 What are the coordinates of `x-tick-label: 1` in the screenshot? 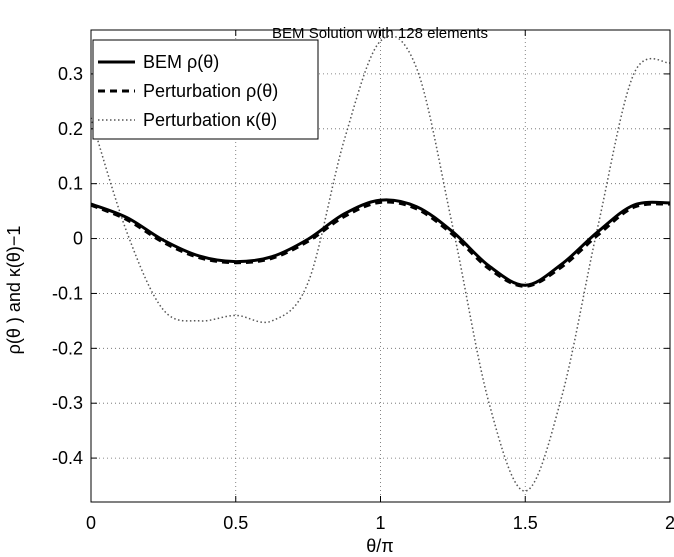 It's located at (380, 523).